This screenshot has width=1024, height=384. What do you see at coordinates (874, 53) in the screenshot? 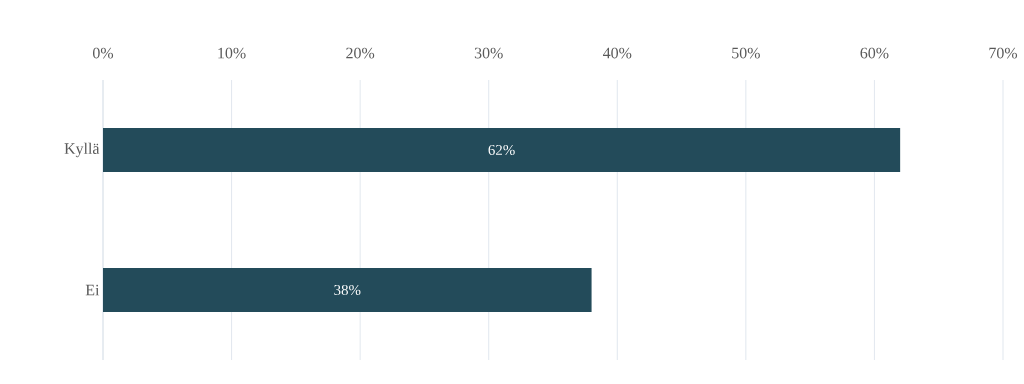
I see `x-tick-label: 60%` at bounding box center [874, 53].